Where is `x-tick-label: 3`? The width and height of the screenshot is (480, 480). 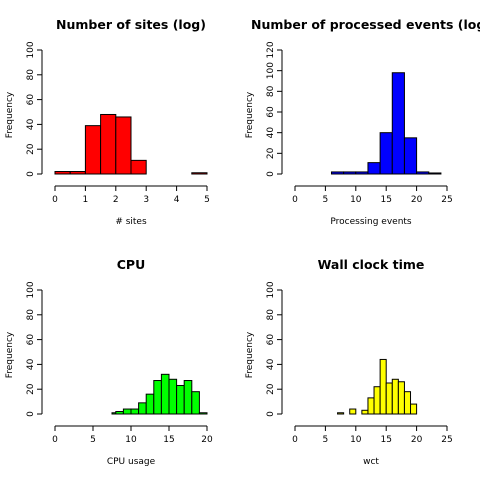
x-tick-label: 3 is located at coordinates (146, 200).